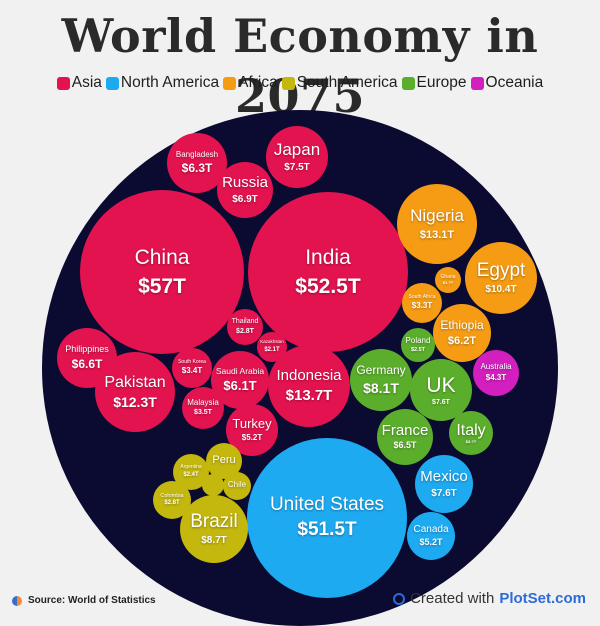 This screenshot has width=600, height=626. Describe the element at coordinates (203, 408) in the screenshot. I see `bubble-malaysia: Malaysia $3.5T` at that location.